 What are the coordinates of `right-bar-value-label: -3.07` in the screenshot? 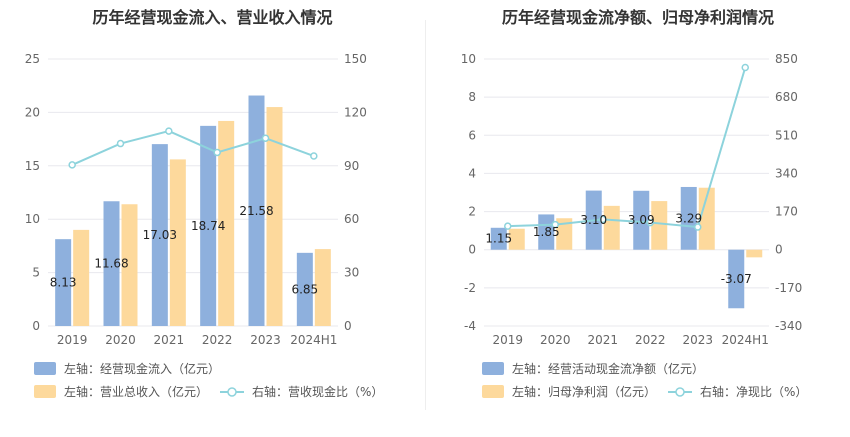 It's located at (736, 279).